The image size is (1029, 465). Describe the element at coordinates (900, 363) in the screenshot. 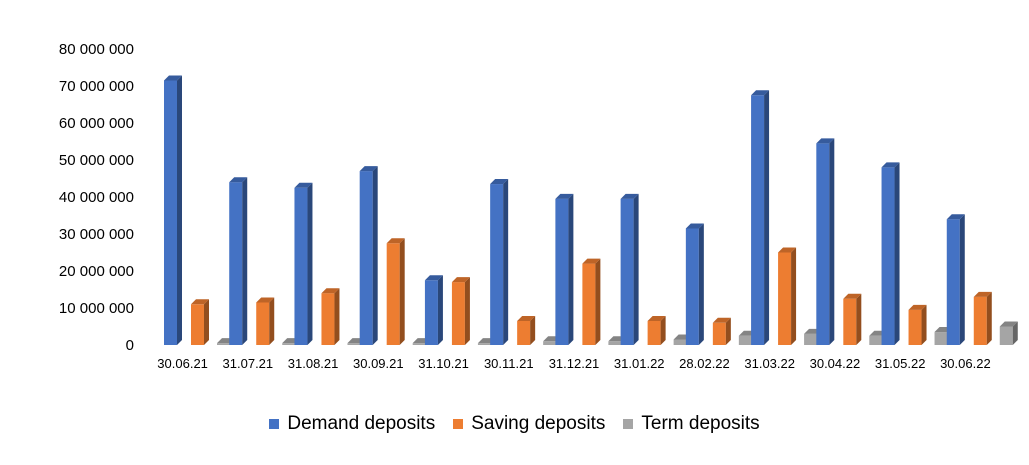

I see `x-tick-label: 31.05.22` at that location.